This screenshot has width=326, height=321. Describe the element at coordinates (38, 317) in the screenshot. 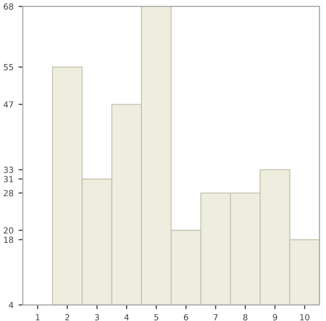

I see `x-tick-label: 1` at that location.